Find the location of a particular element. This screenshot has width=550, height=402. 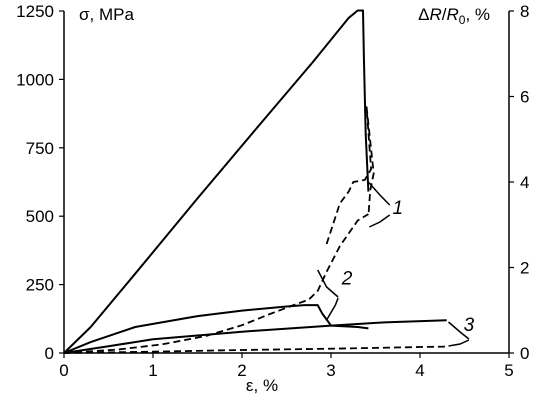

y-left-tick-label: 250 is located at coordinates (40, 285).